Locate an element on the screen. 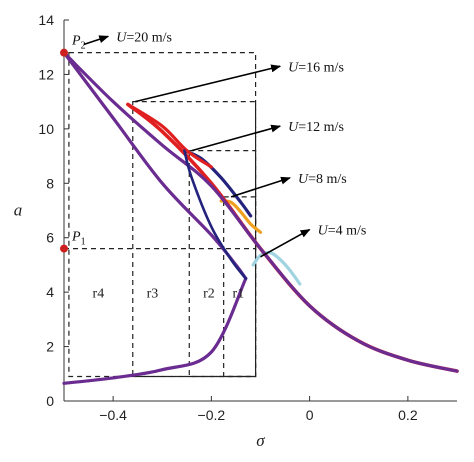 The height and width of the screenshot is (462, 474). point-p1-label: P1 is located at coordinates (78, 239).